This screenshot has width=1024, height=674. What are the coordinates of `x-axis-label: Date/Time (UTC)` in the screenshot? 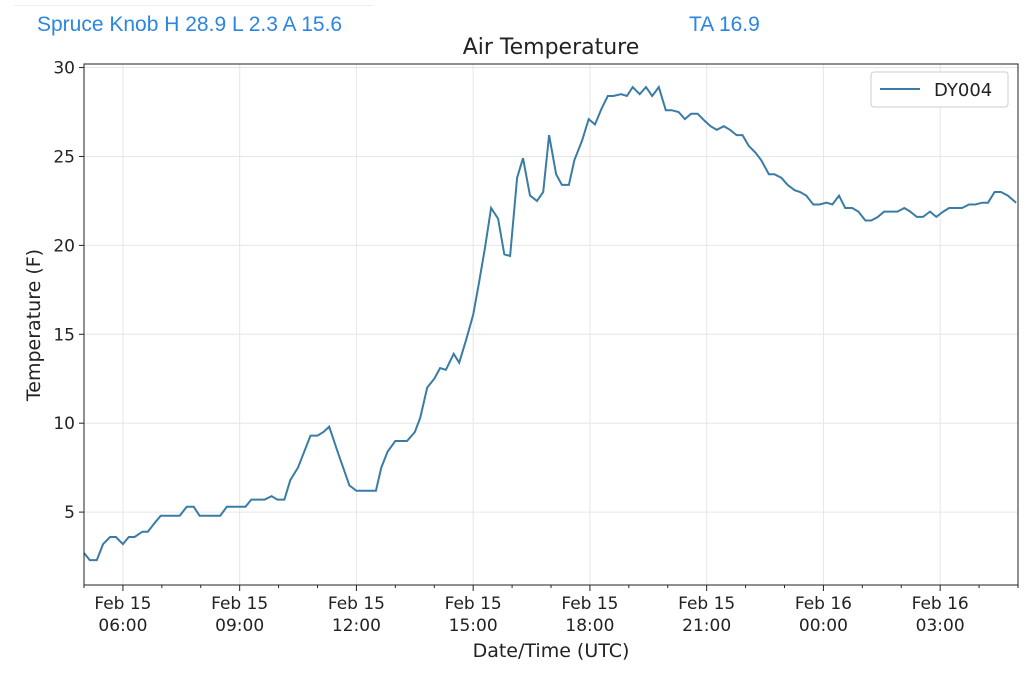 It's located at (551, 651).